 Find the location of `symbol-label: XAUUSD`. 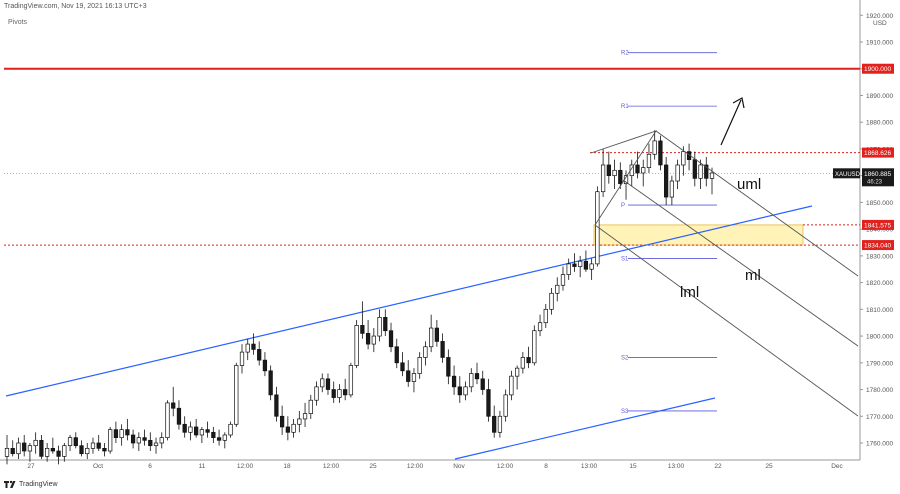

symbol-label: XAUUSD is located at coordinates (848, 175).